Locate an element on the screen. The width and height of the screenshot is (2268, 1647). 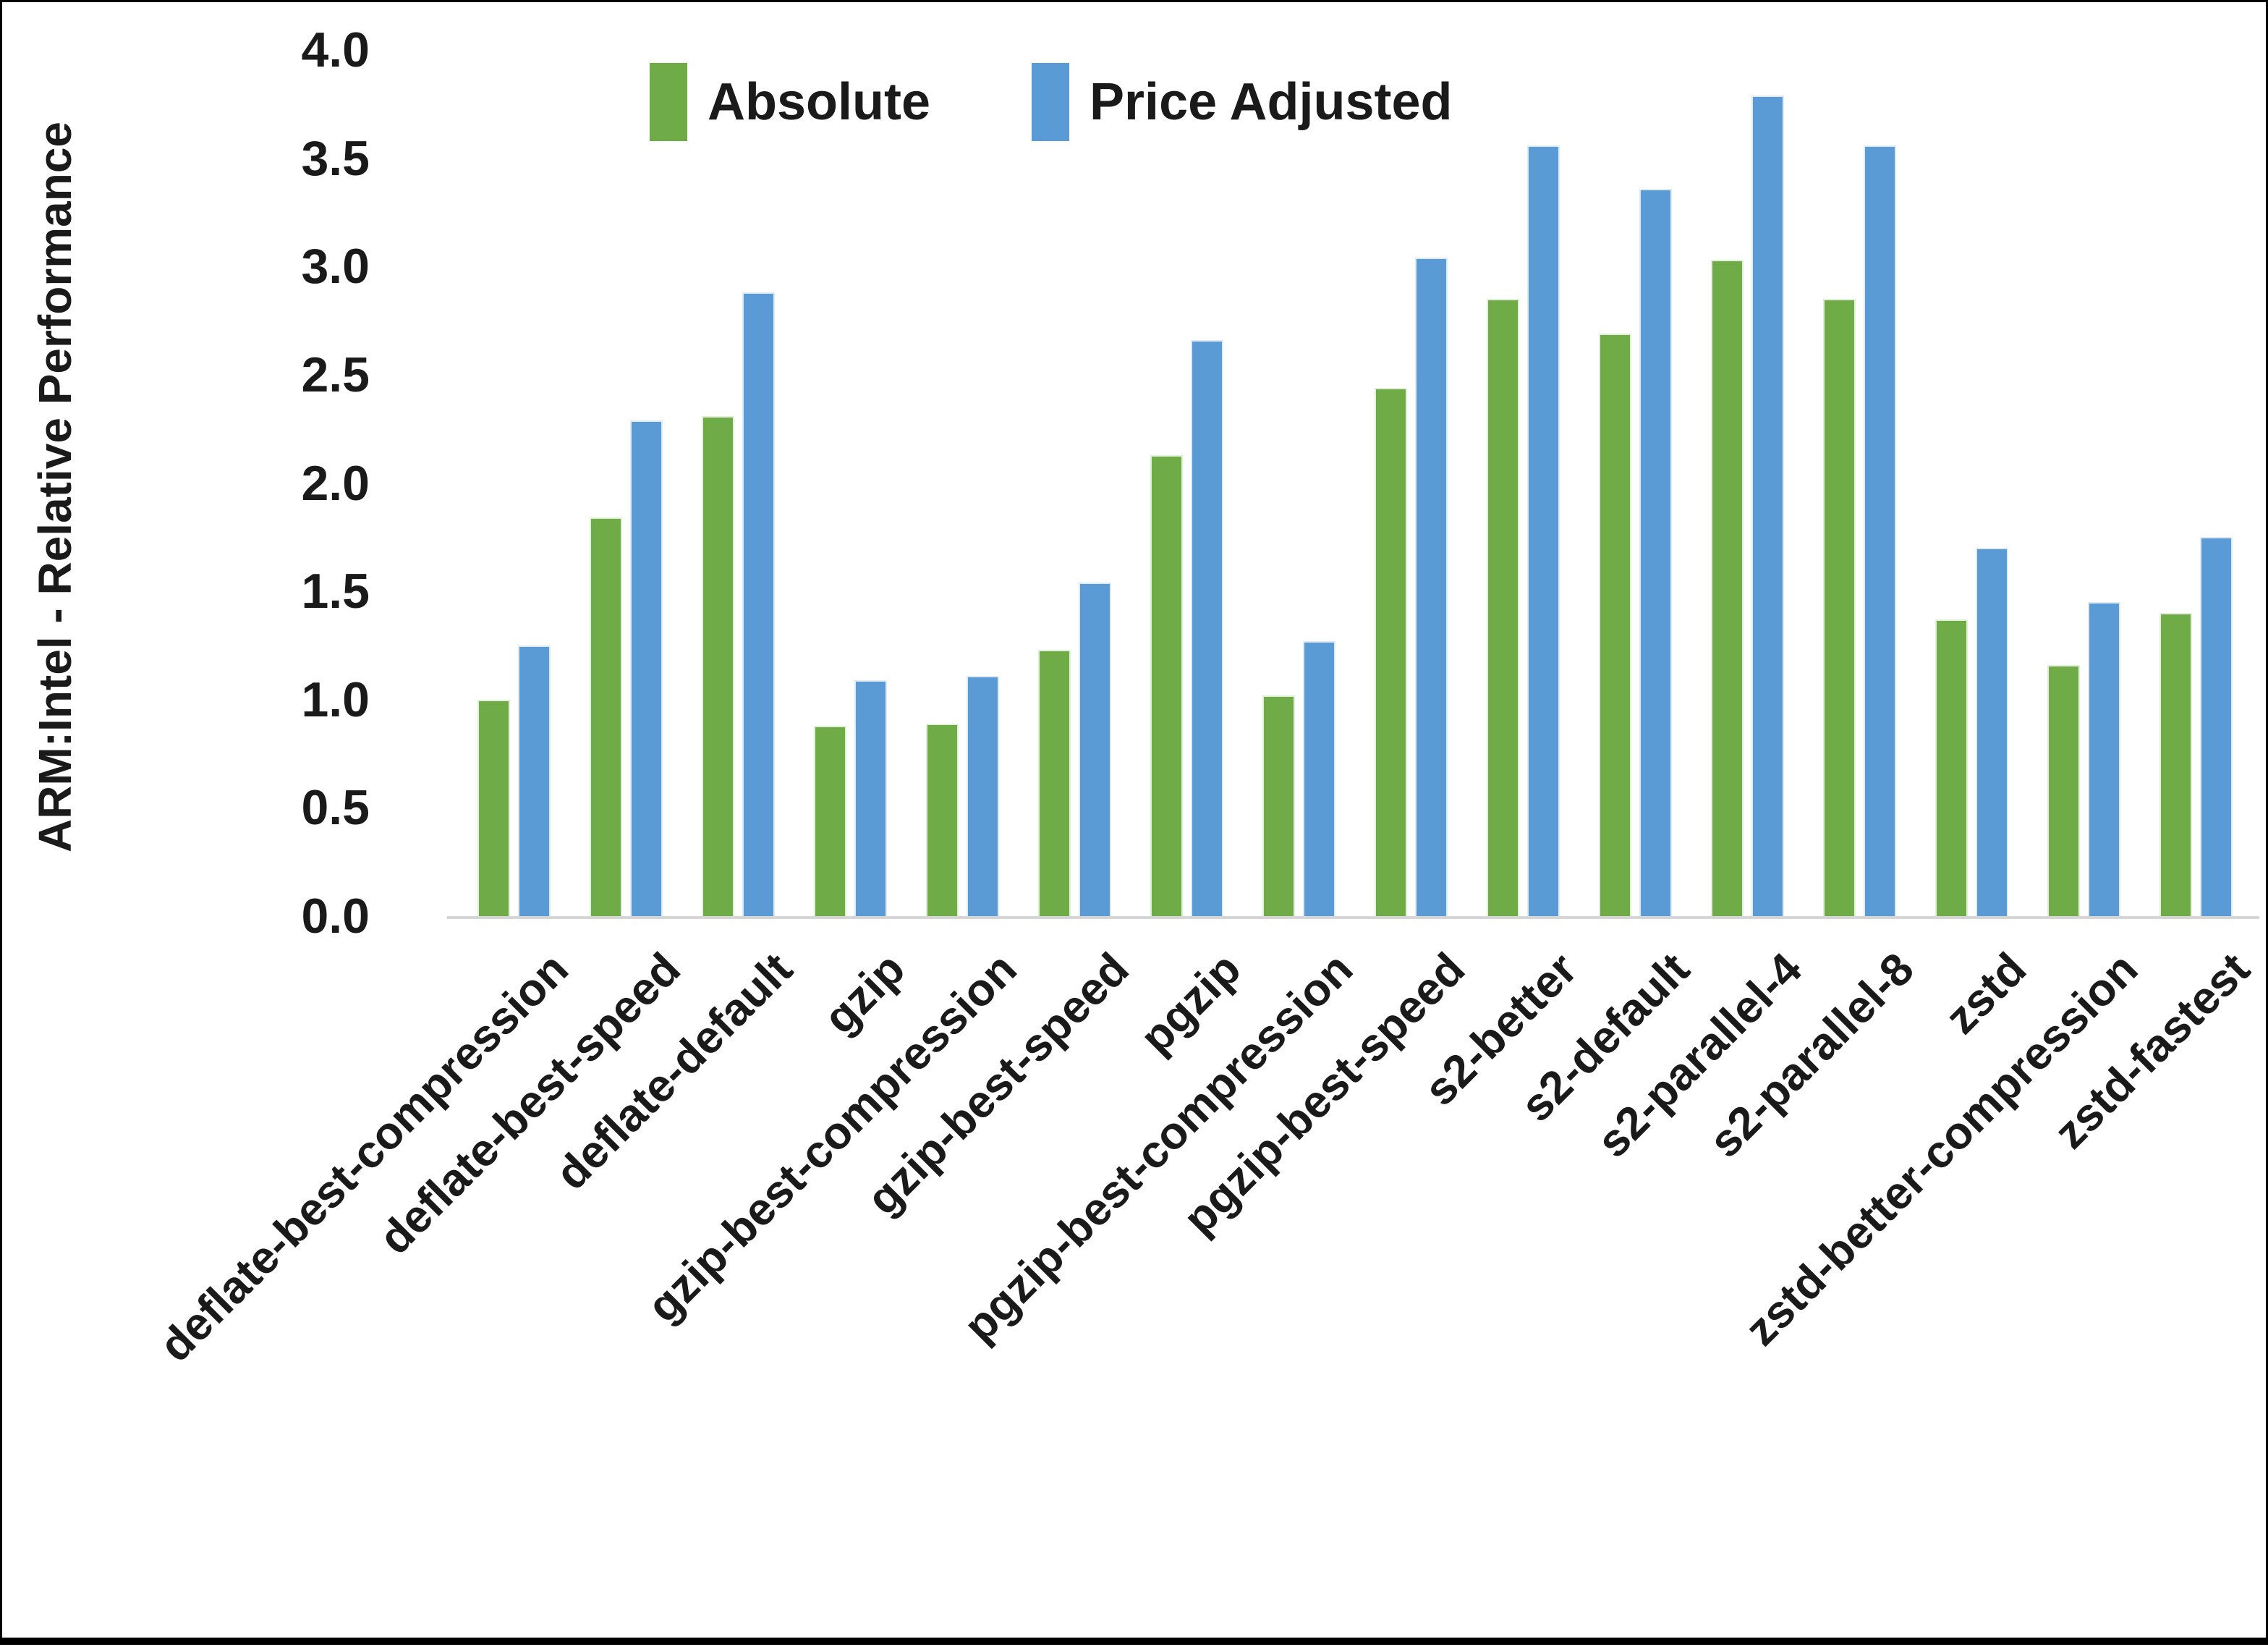
bar-absolute-zstd-fastest is located at coordinates (2175, 764).